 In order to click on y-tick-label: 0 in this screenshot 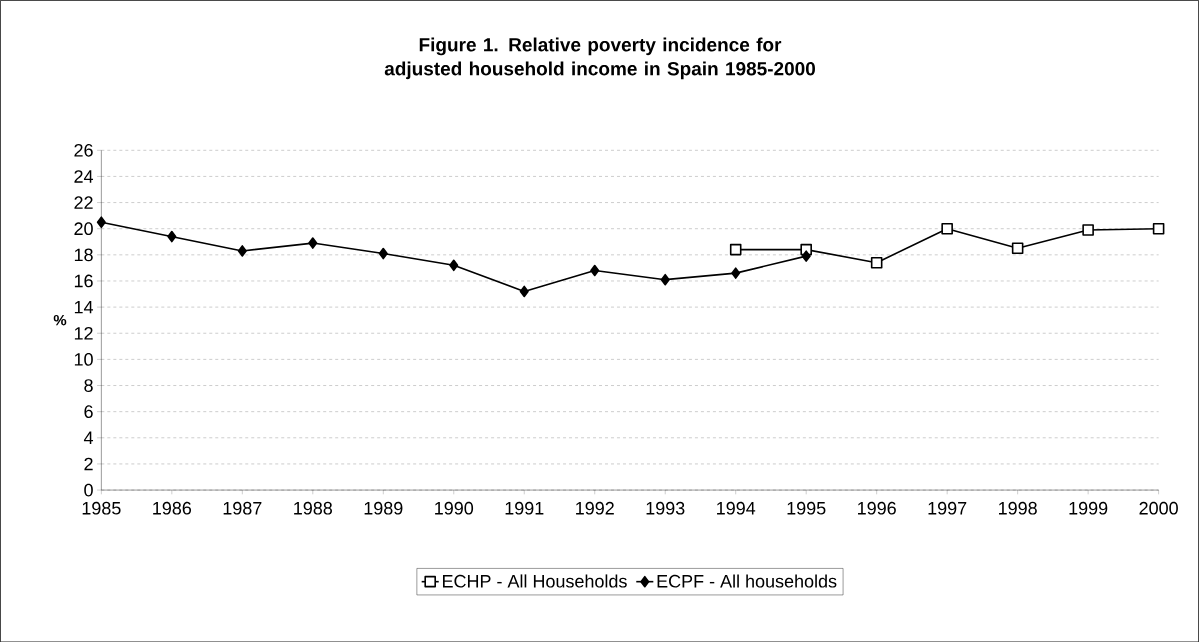, I will do `click(88, 490)`.